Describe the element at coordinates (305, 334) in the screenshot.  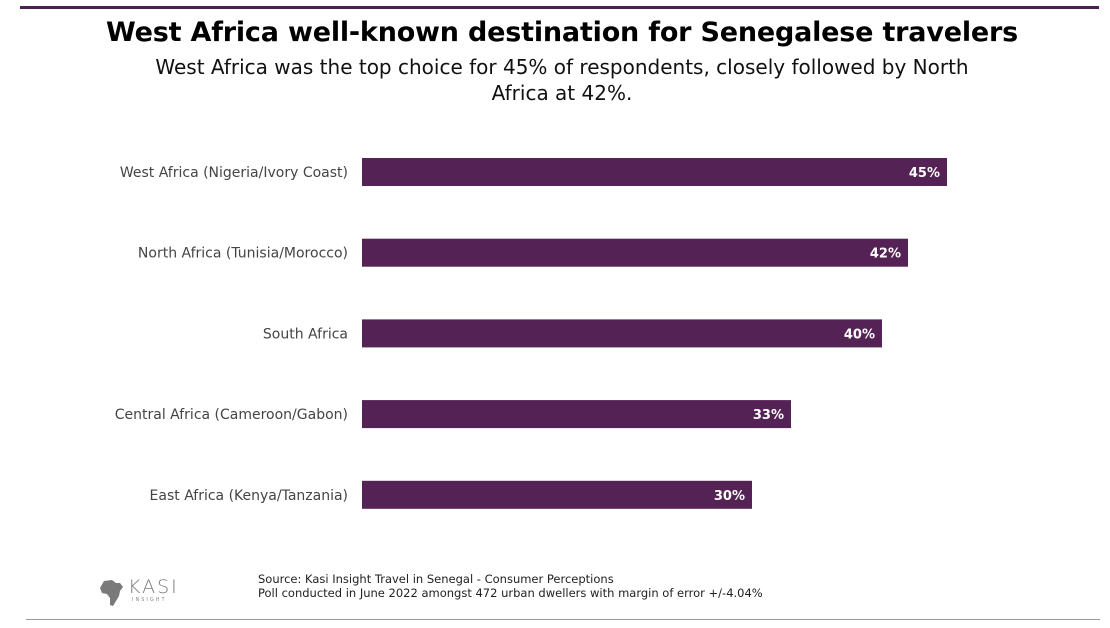
I see `category-label: South Africa` at that location.